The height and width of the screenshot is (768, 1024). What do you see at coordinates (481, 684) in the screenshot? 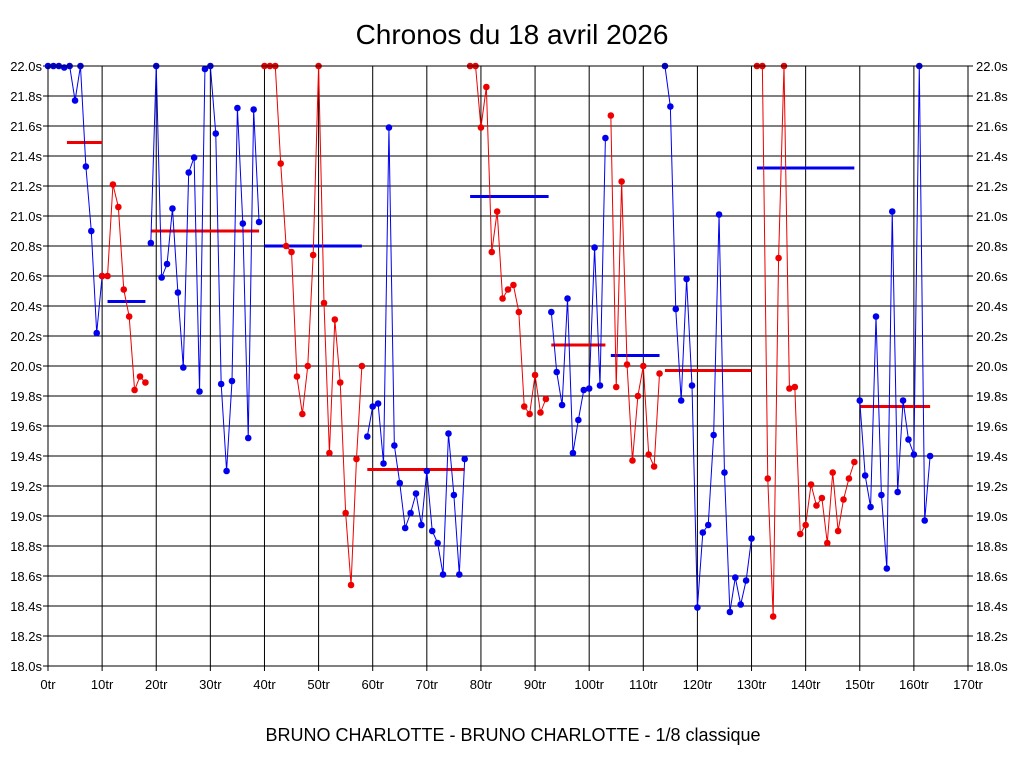
I see `x-tick-label: 80tr` at bounding box center [481, 684].